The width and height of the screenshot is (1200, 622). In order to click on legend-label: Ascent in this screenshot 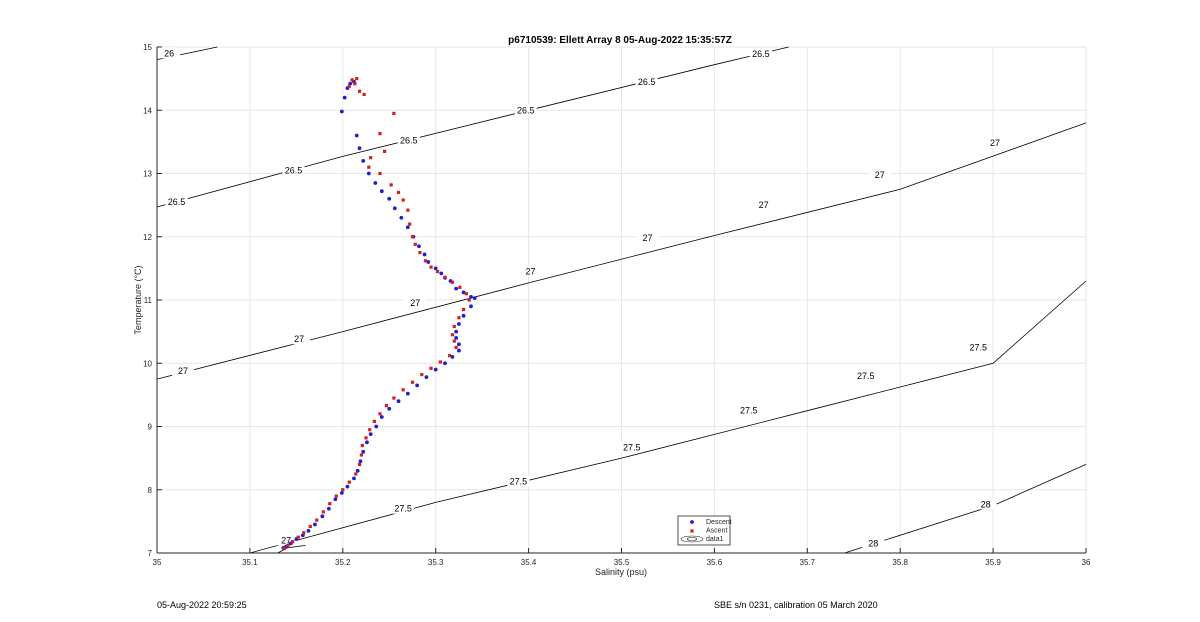, I will do `click(716, 531)`.